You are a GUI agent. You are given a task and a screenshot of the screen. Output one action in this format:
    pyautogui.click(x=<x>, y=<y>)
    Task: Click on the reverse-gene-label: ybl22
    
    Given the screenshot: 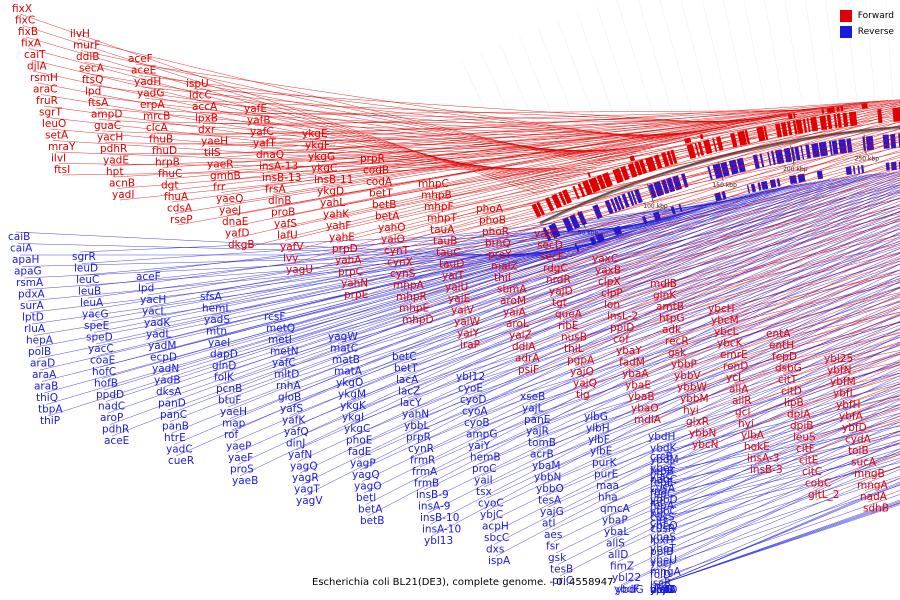 What is the action you would take?
    pyautogui.click(x=626, y=578)
    